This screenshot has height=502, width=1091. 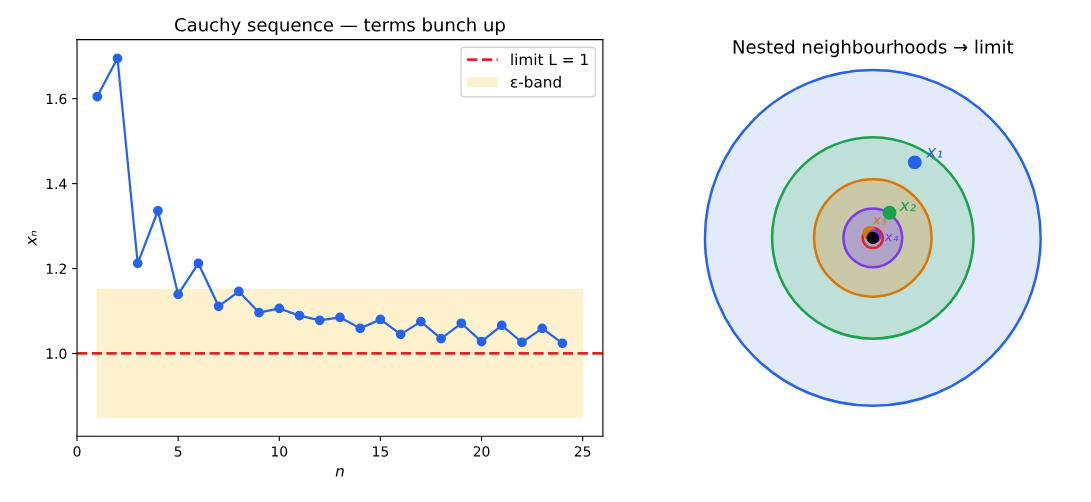 I want to click on x-tick-label: 20, so click(x=481, y=451).